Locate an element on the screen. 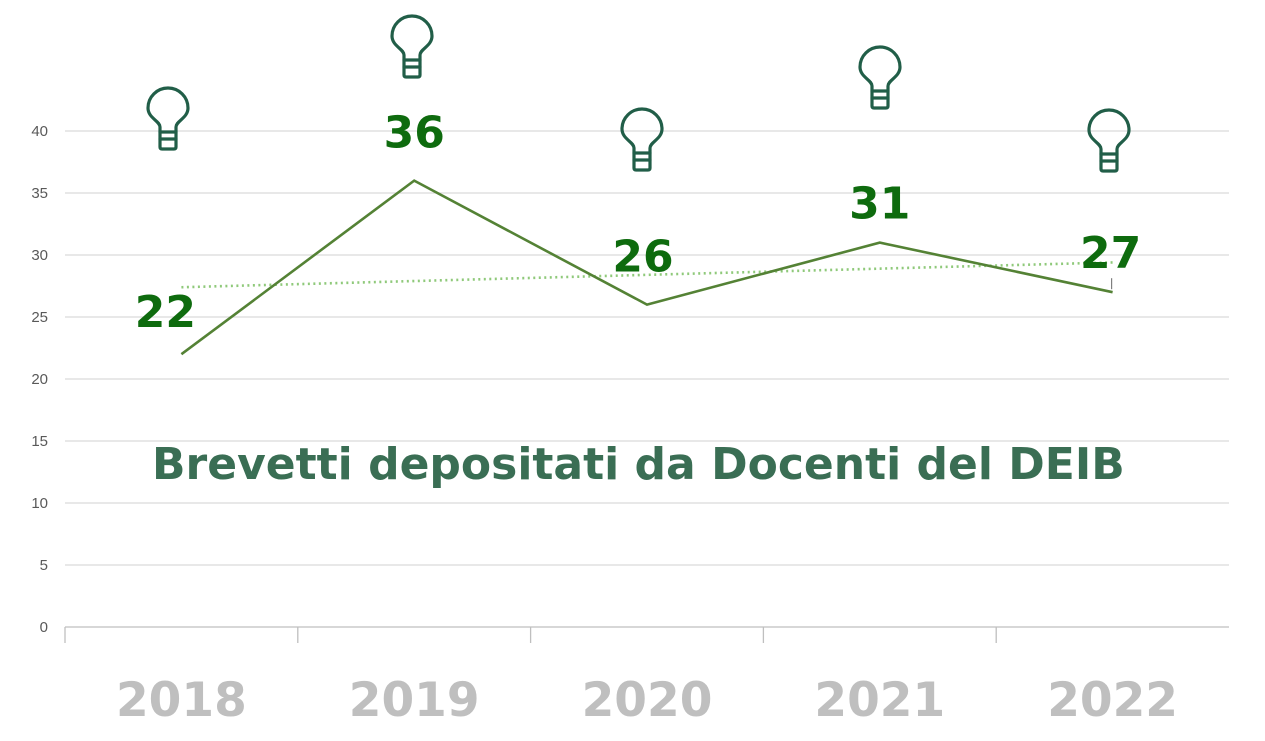 This screenshot has height=741, width=1265. trendline is located at coordinates (647, 275).